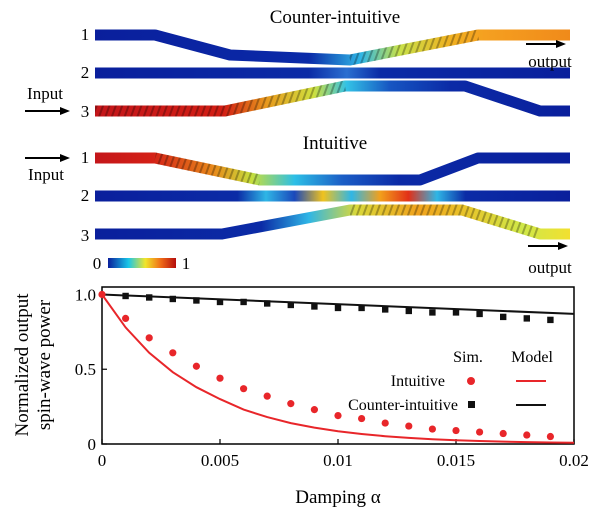  I want to click on legend-header-sim: Sim., so click(468, 357).